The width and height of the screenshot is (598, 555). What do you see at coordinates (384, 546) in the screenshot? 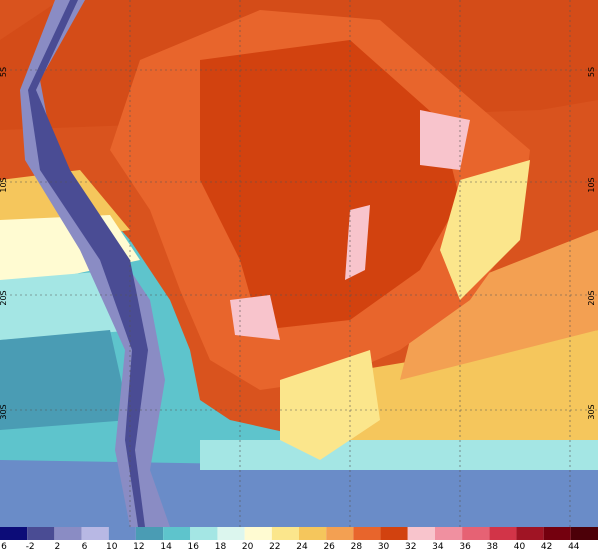
I see `legend-label: 30` at bounding box center [384, 546].